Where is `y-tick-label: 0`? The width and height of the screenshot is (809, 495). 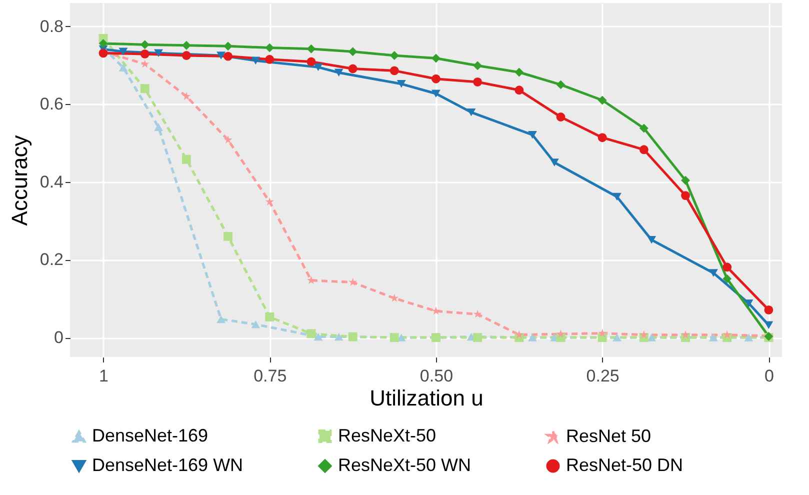 y-tick-label: 0 is located at coordinates (59, 338).